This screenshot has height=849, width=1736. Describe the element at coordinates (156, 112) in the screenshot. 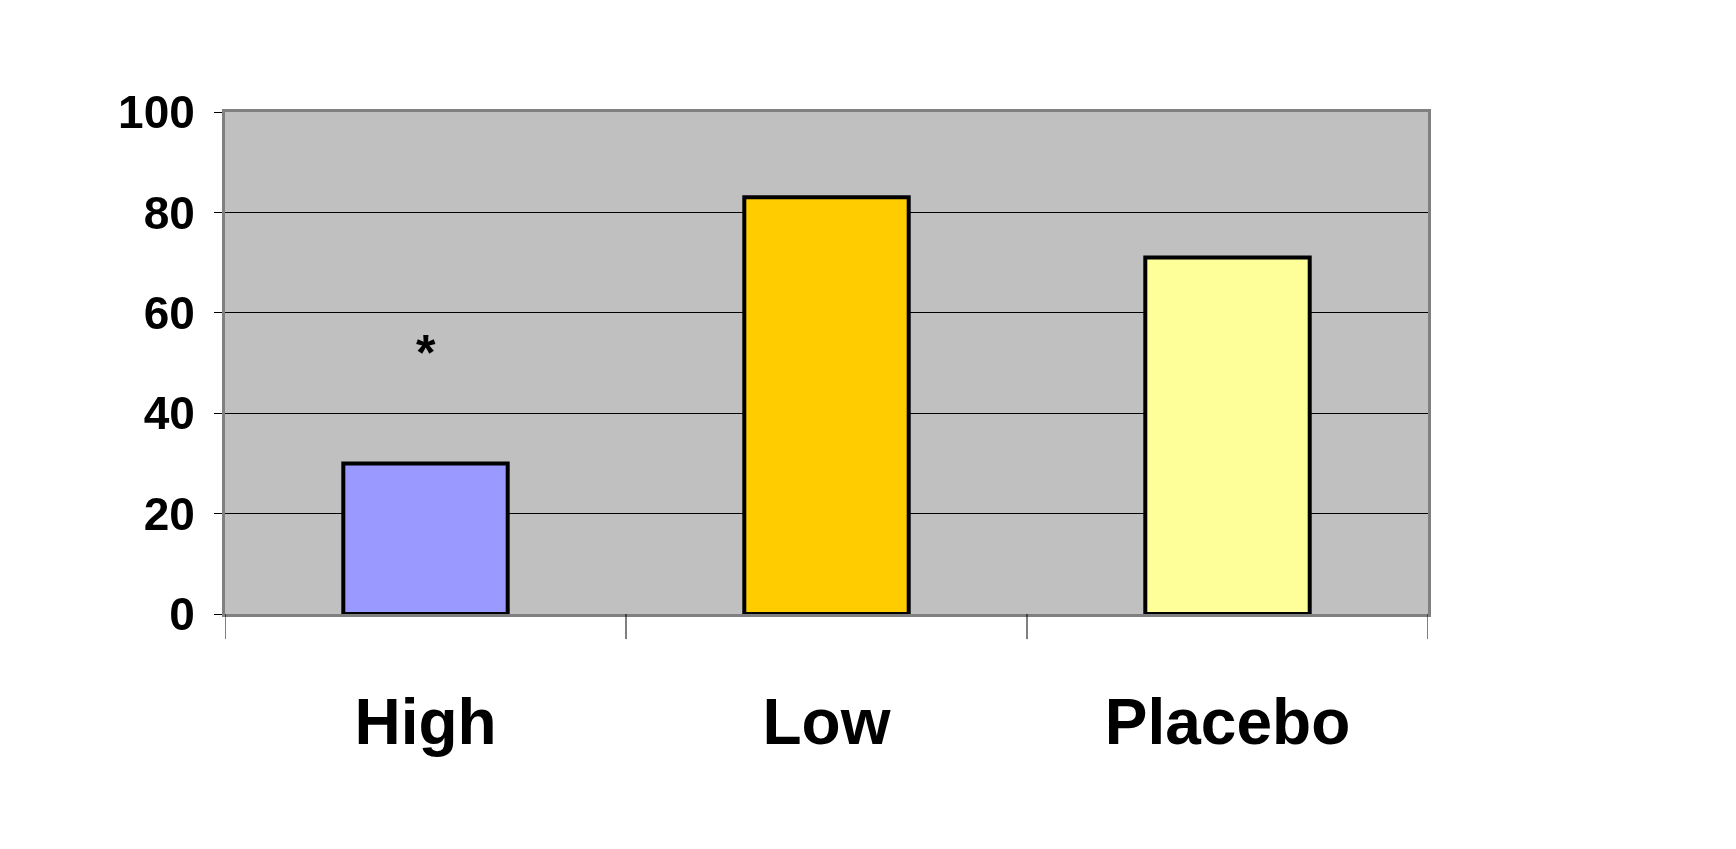

I see `y-tick-label: 100` at that location.